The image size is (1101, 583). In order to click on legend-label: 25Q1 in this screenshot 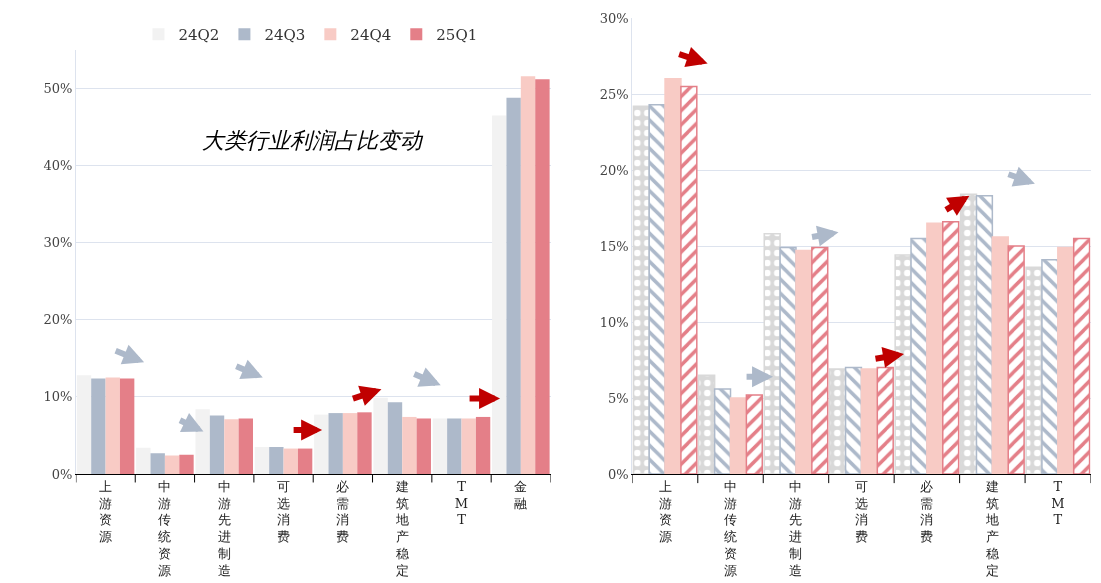, I will do `click(457, 35)`.